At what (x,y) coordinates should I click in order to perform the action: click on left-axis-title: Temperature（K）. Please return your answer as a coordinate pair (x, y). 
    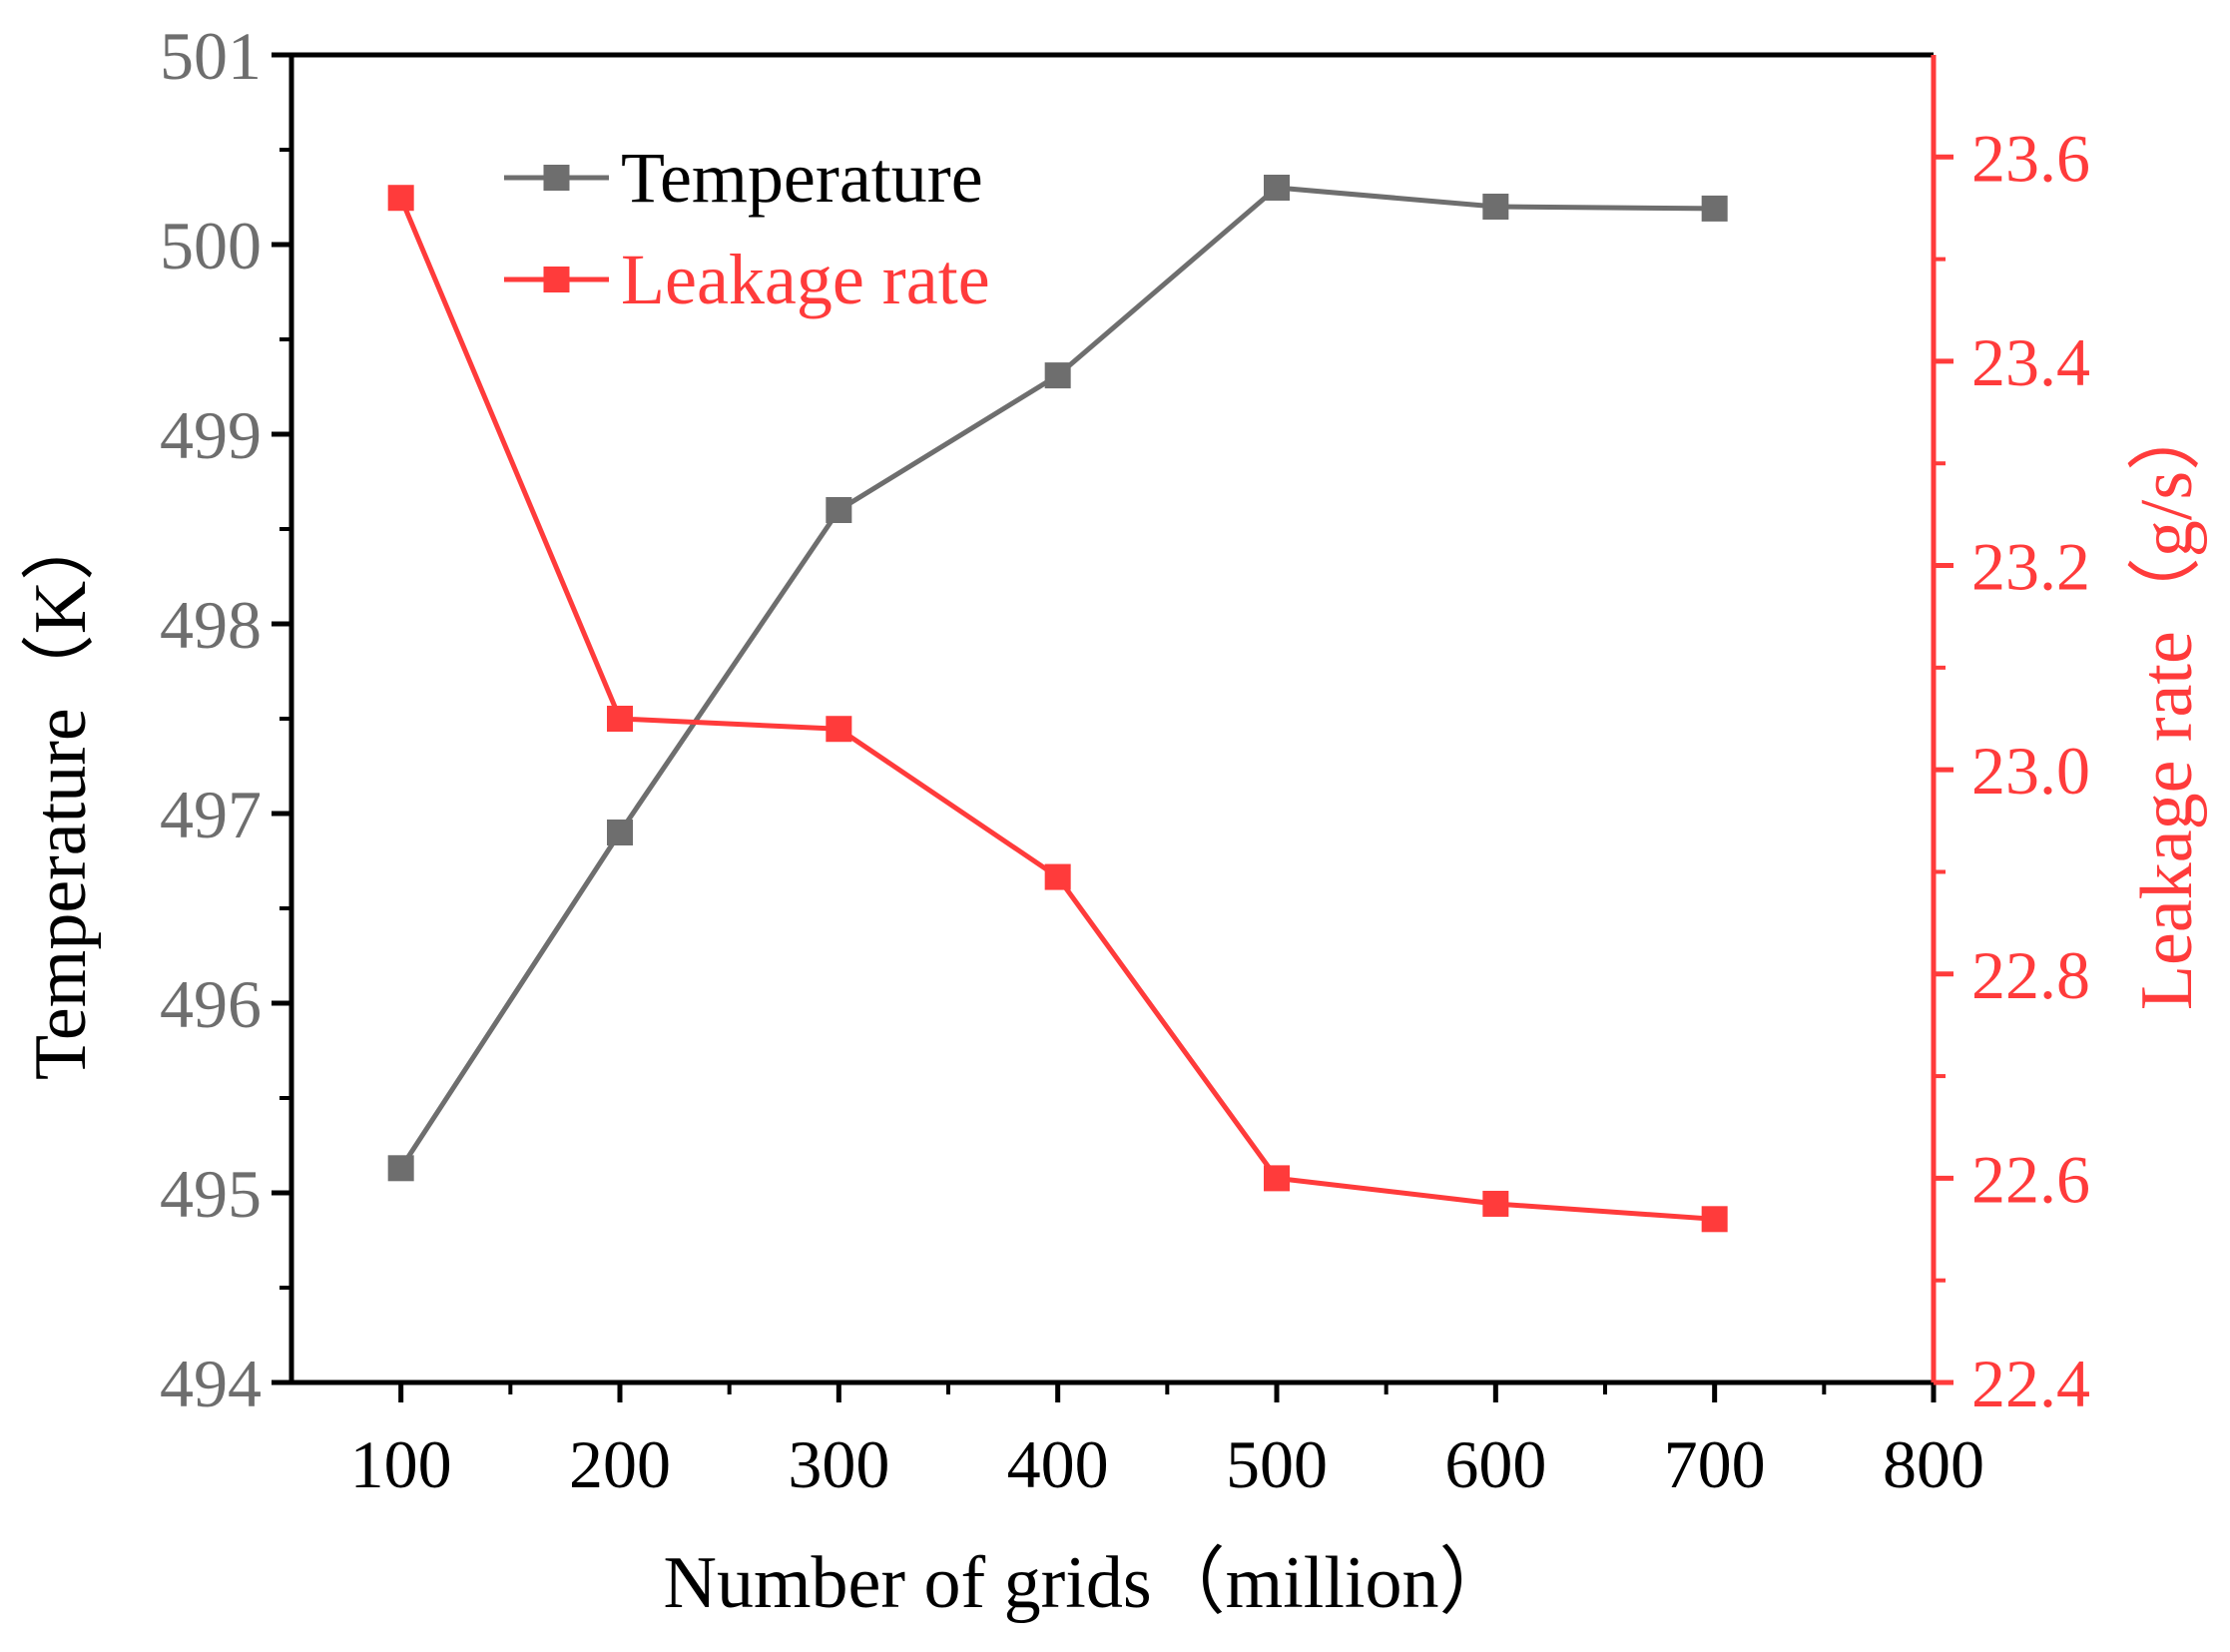
    Looking at the image, I should click on (61, 793).